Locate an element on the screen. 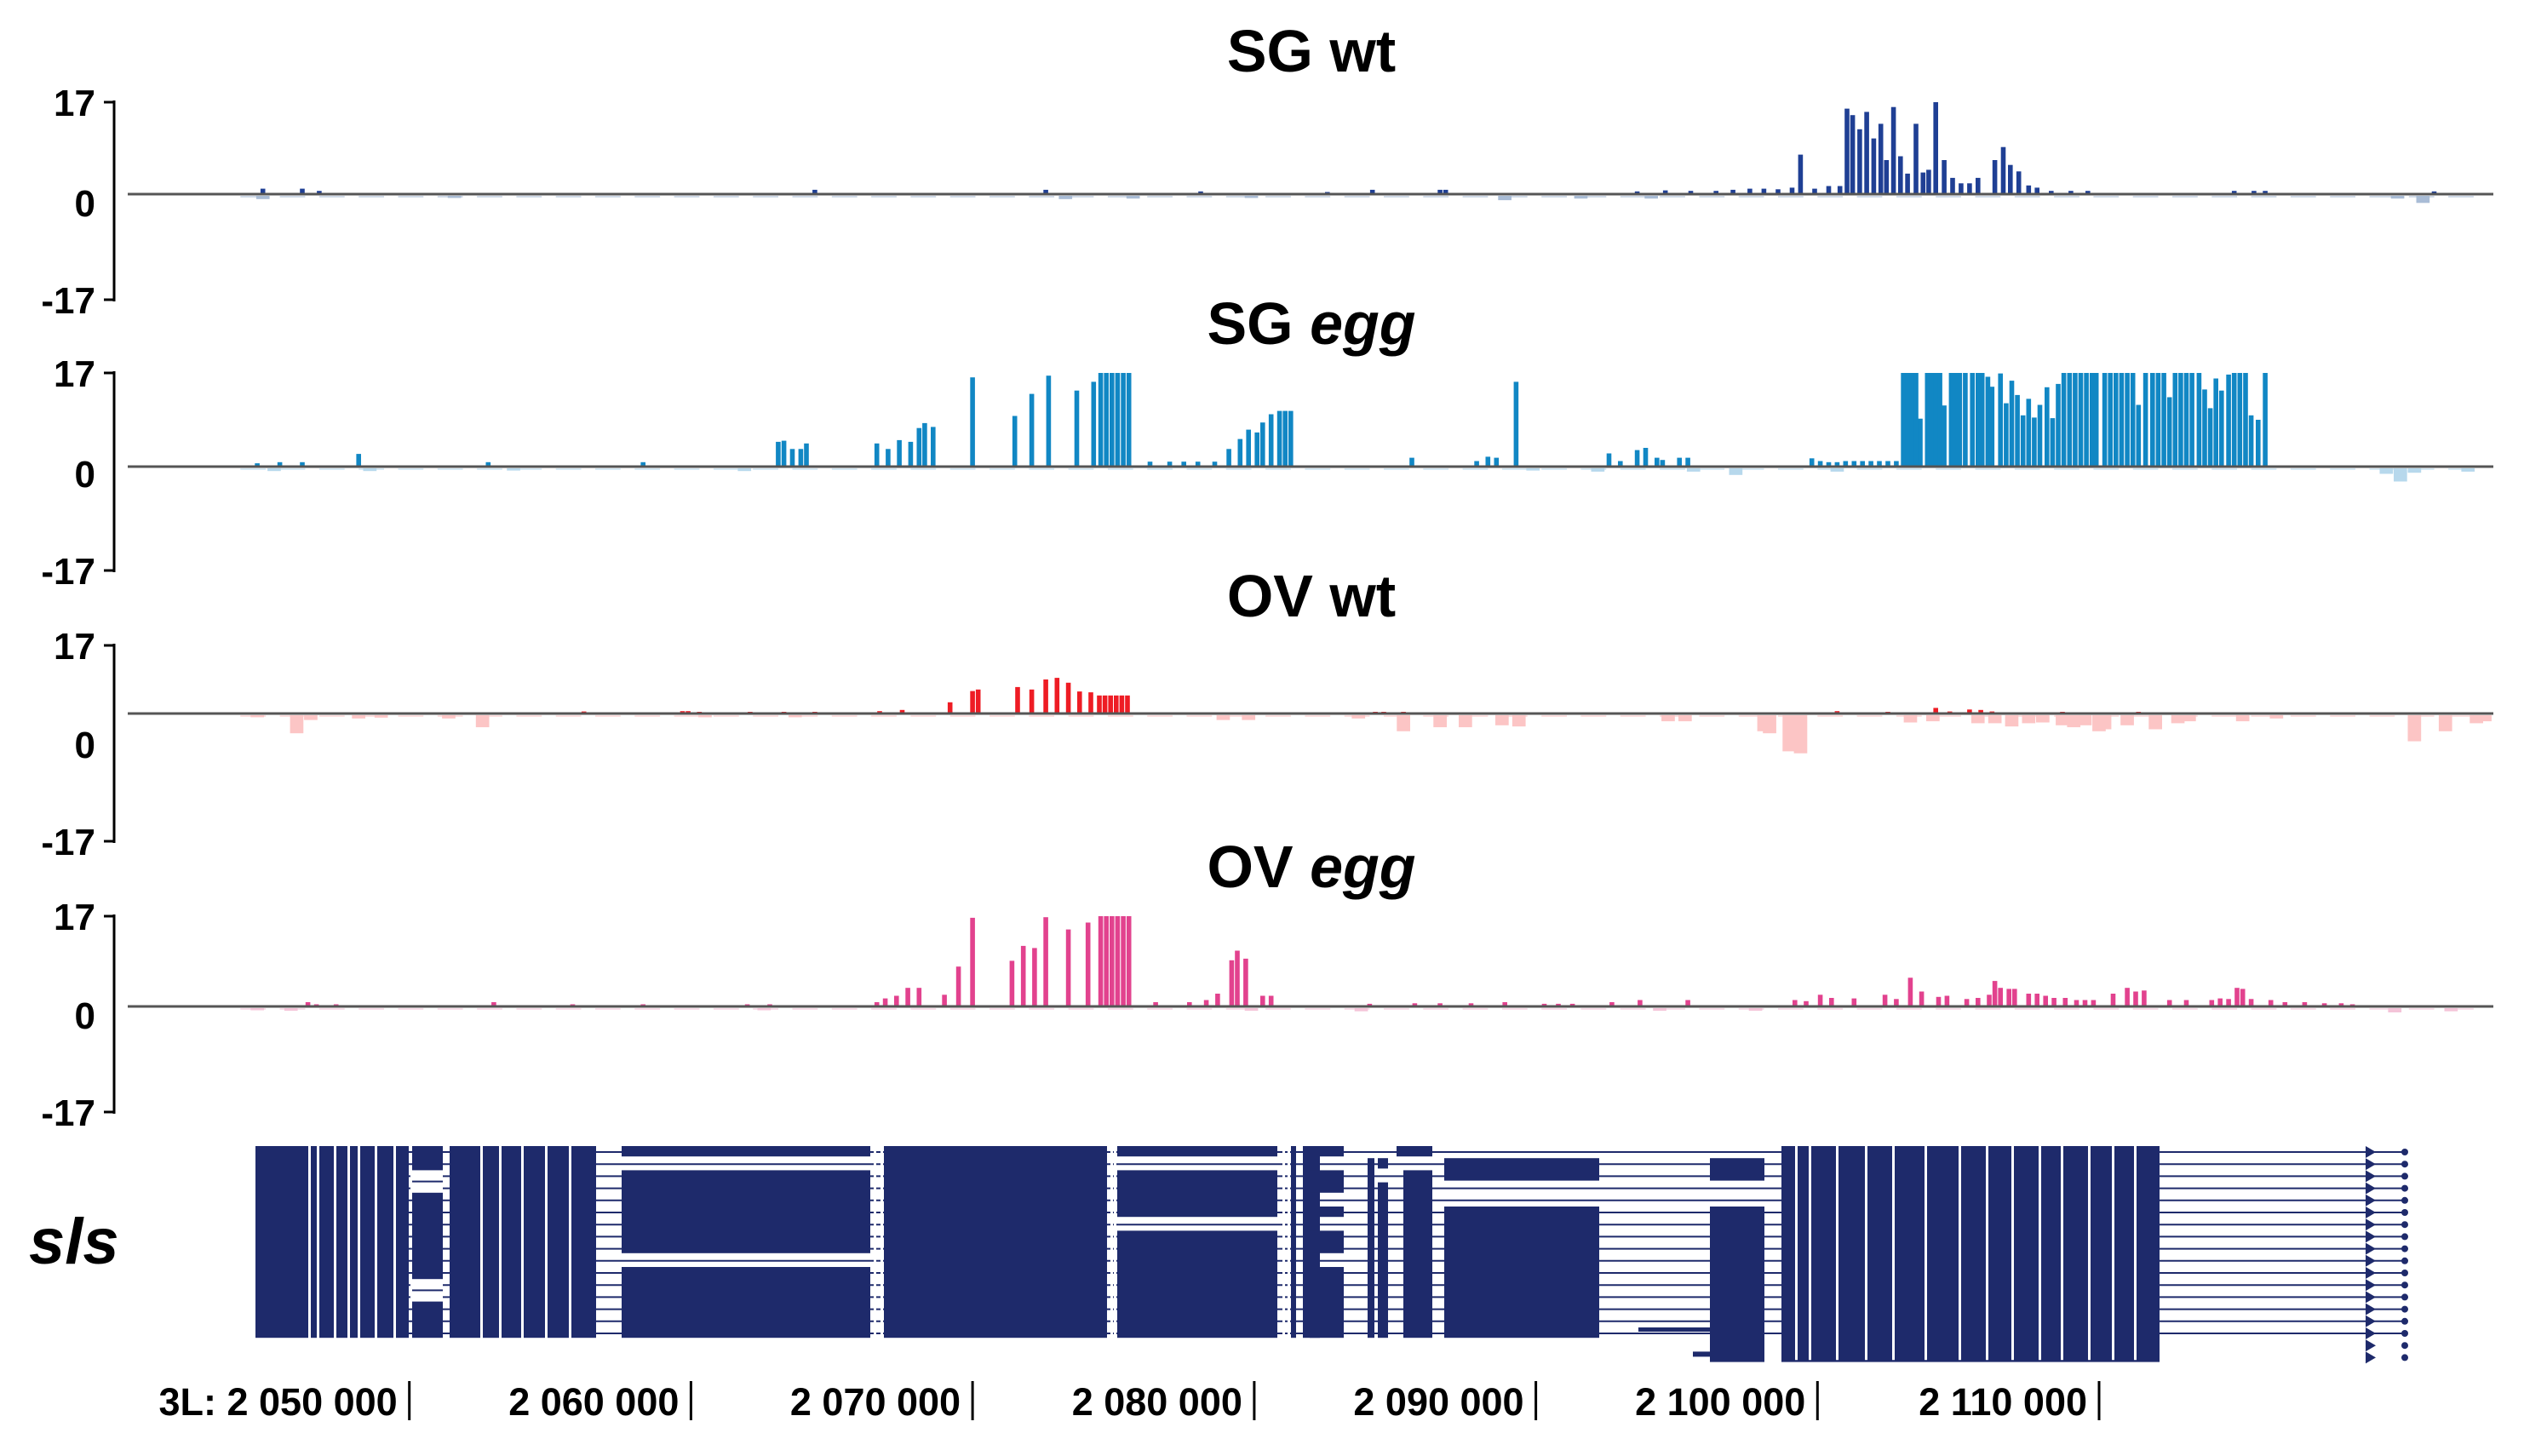  y-axis is located at coordinates (110, 472).